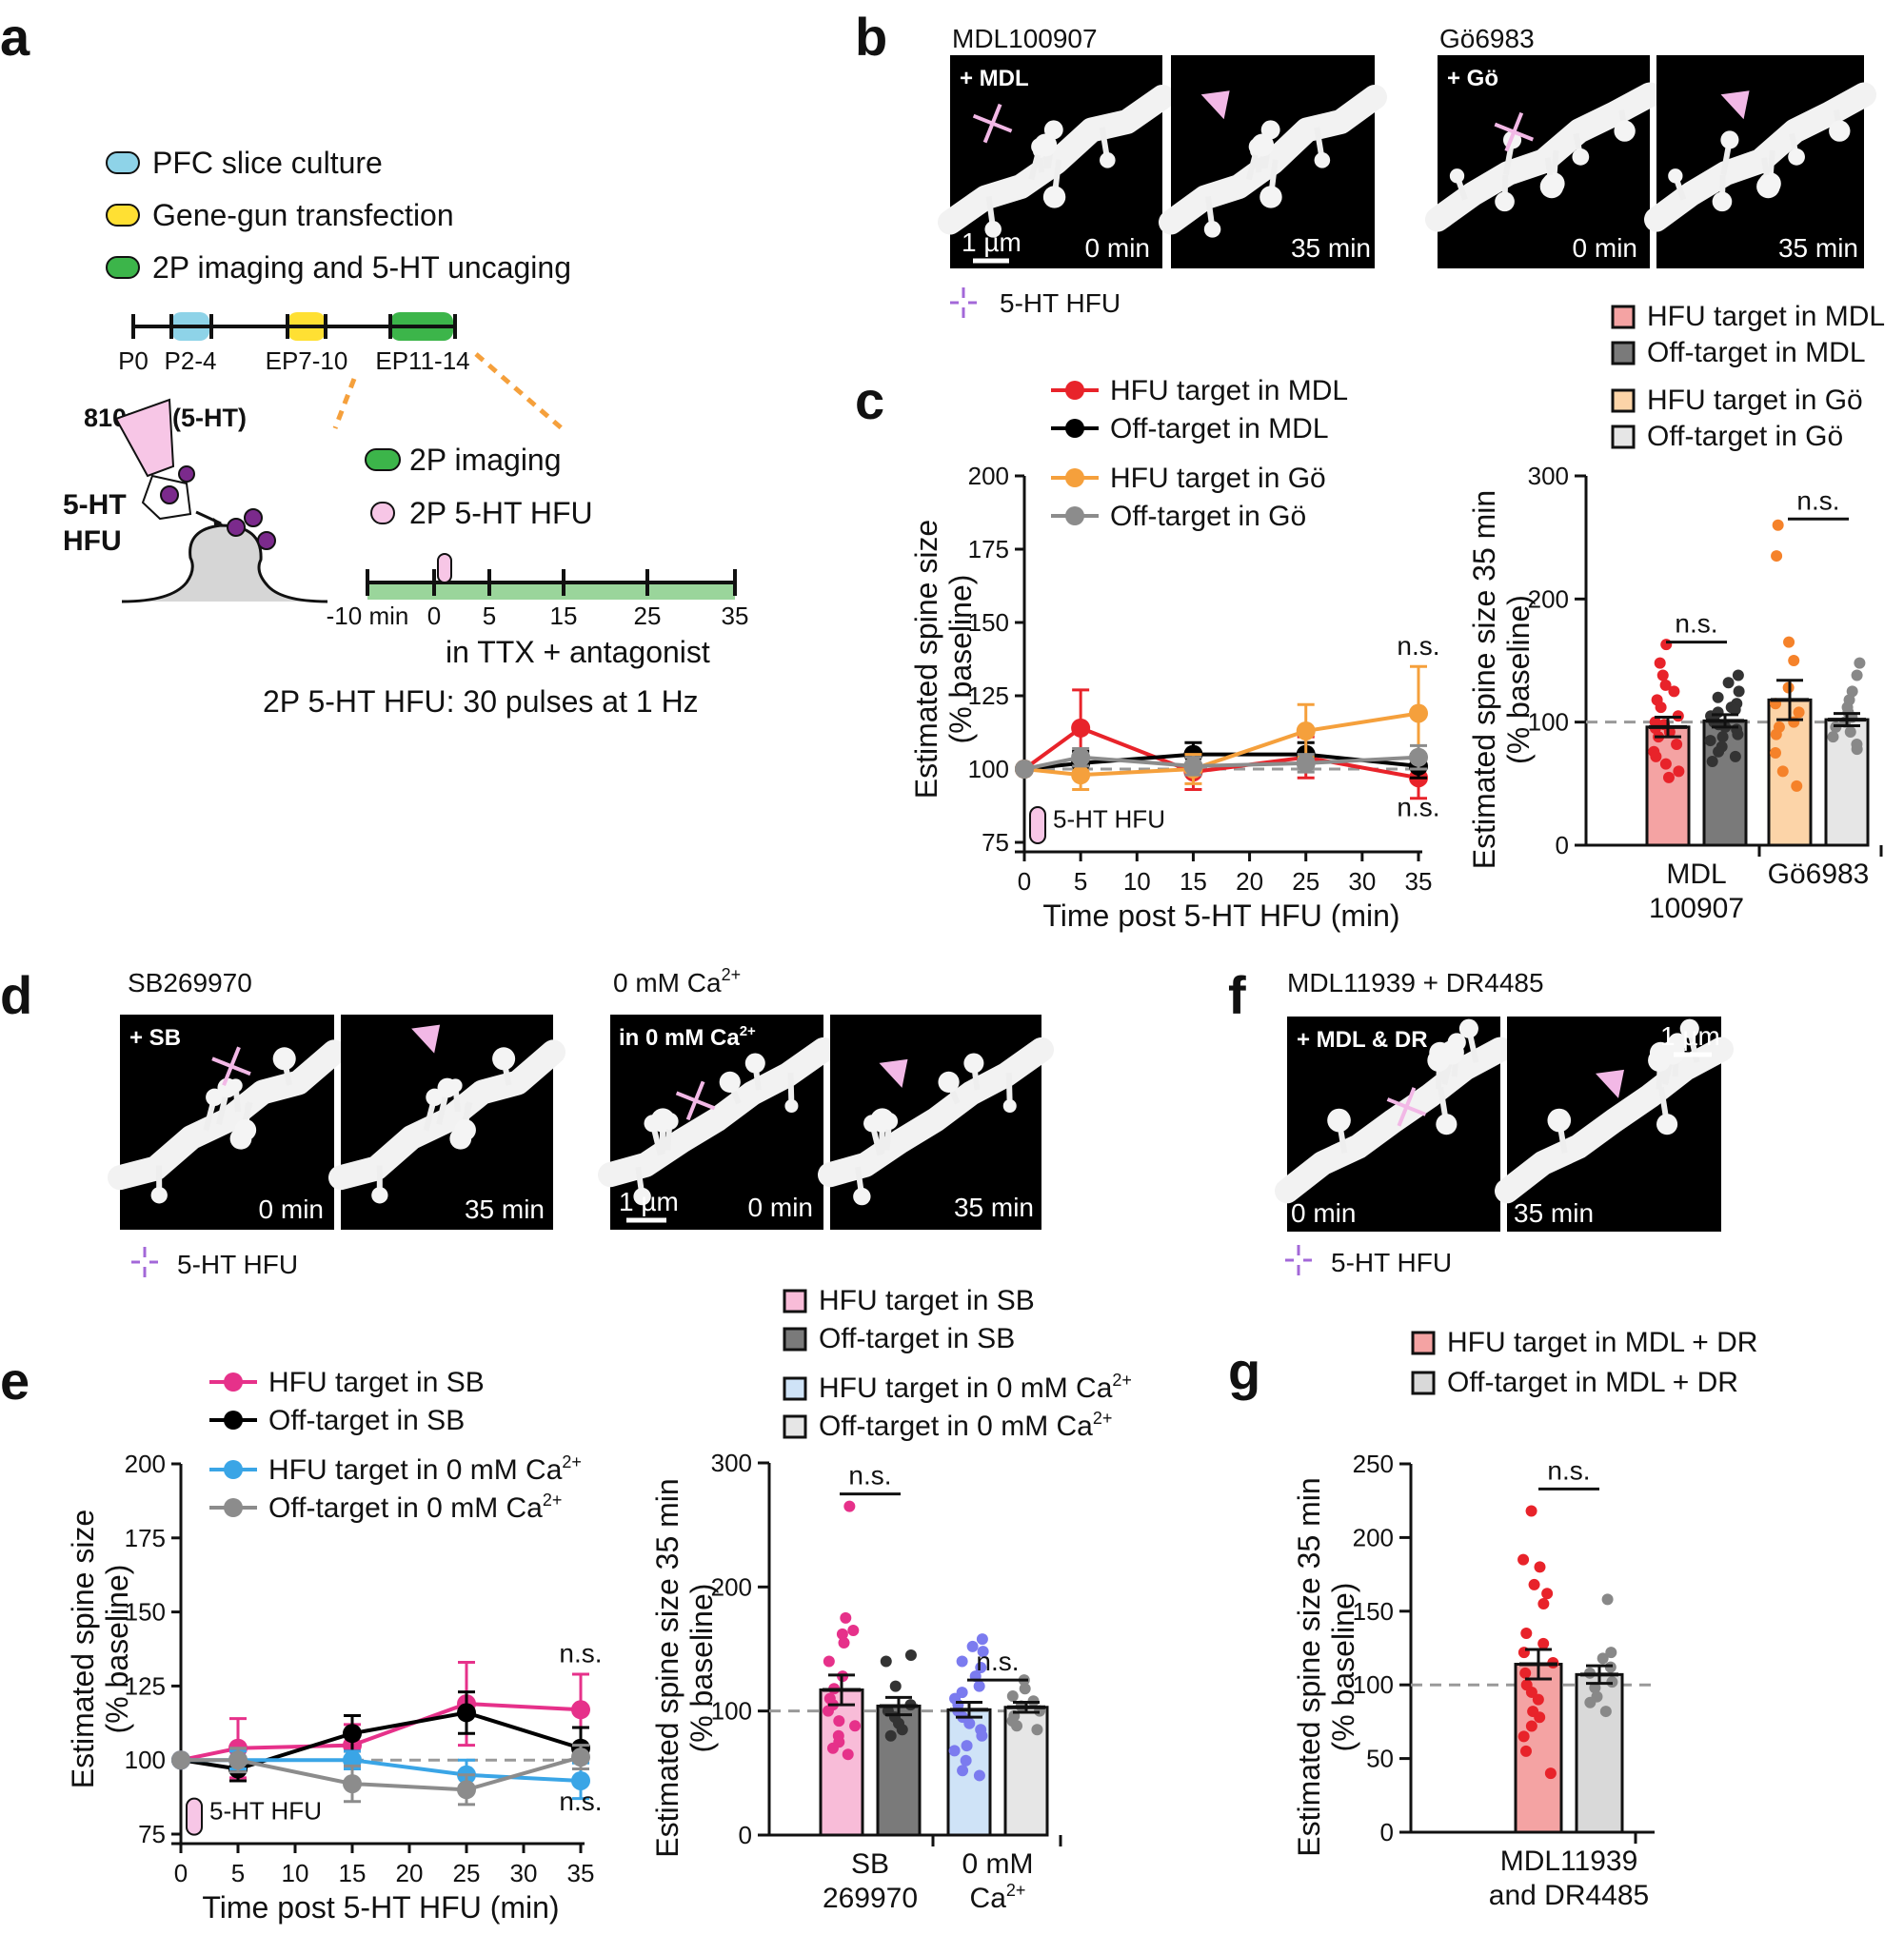 This screenshot has height=1935, width=1904. What do you see at coordinates (361, 267) in the screenshot?
I see `legend-imaging: 2P imaging and 5-HT uncaging` at bounding box center [361, 267].